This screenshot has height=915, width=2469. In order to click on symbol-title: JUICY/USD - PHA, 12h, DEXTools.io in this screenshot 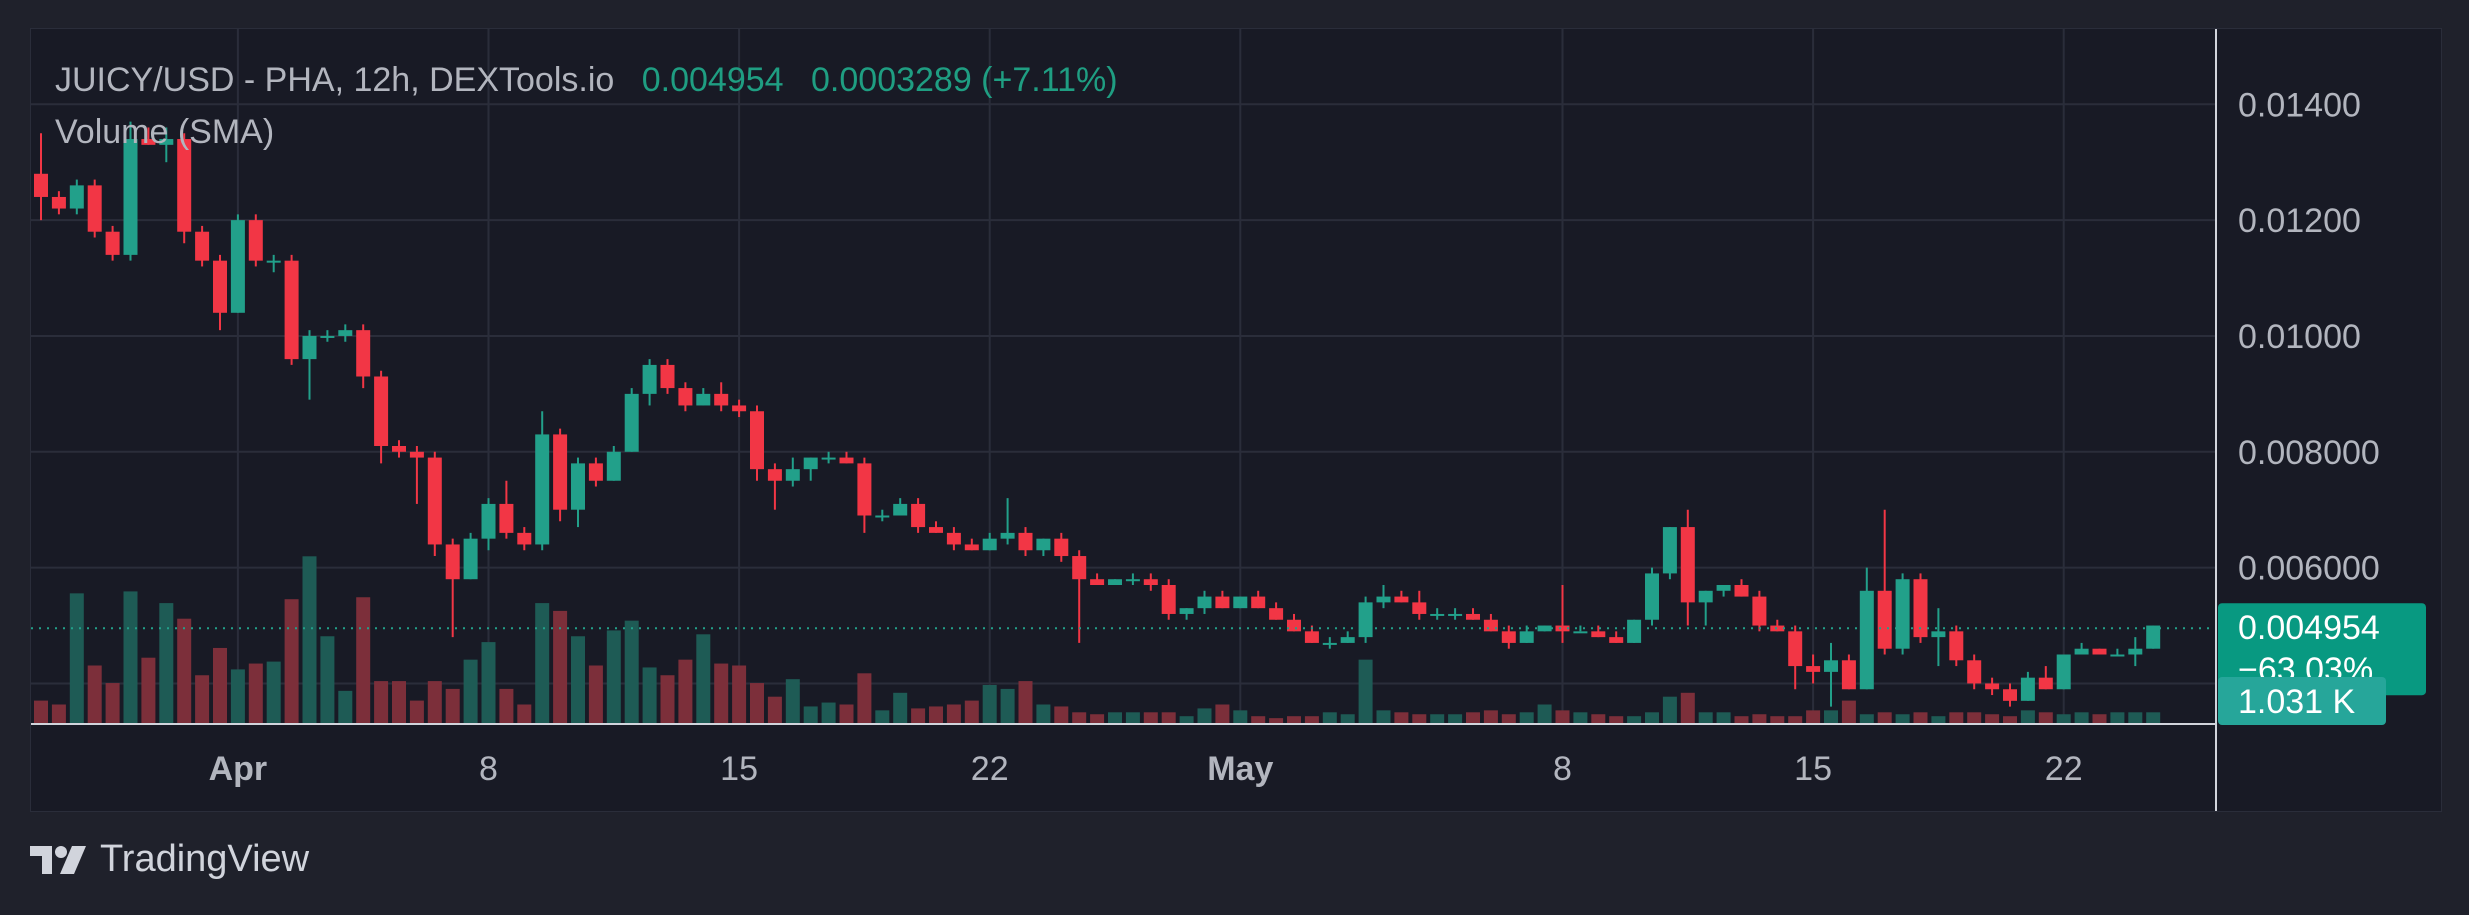, I will do `click(335, 80)`.